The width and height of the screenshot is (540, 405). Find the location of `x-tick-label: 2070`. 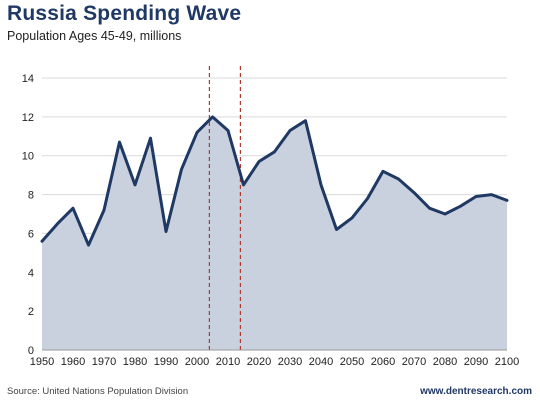

x-tick-label: 2070 is located at coordinates (414, 362).